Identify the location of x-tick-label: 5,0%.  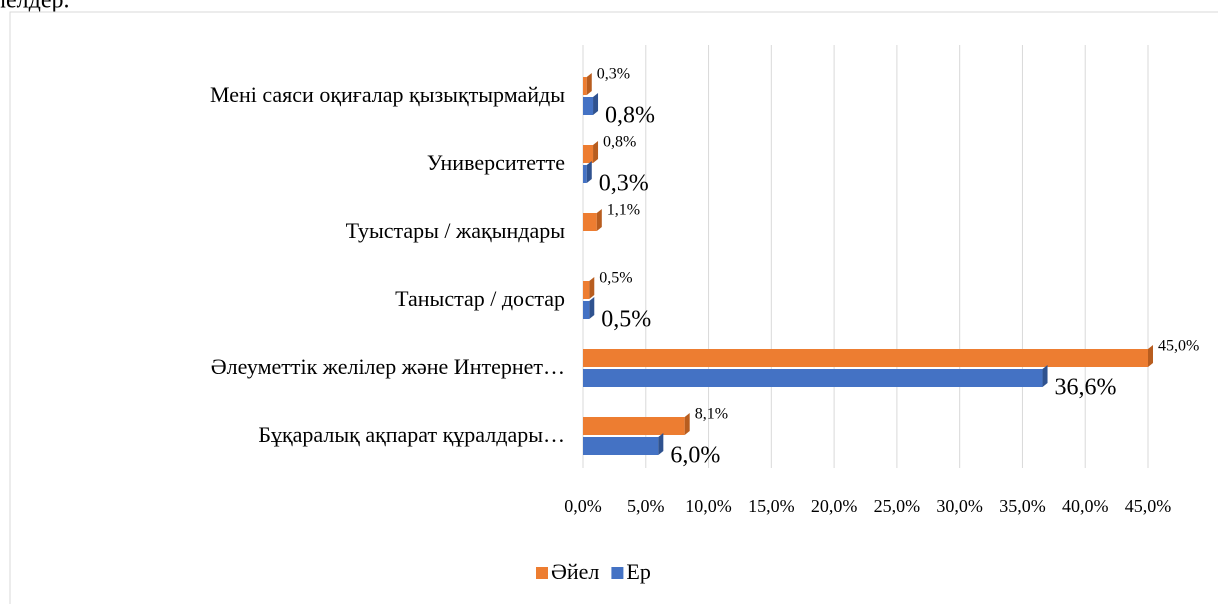
(646, 506).